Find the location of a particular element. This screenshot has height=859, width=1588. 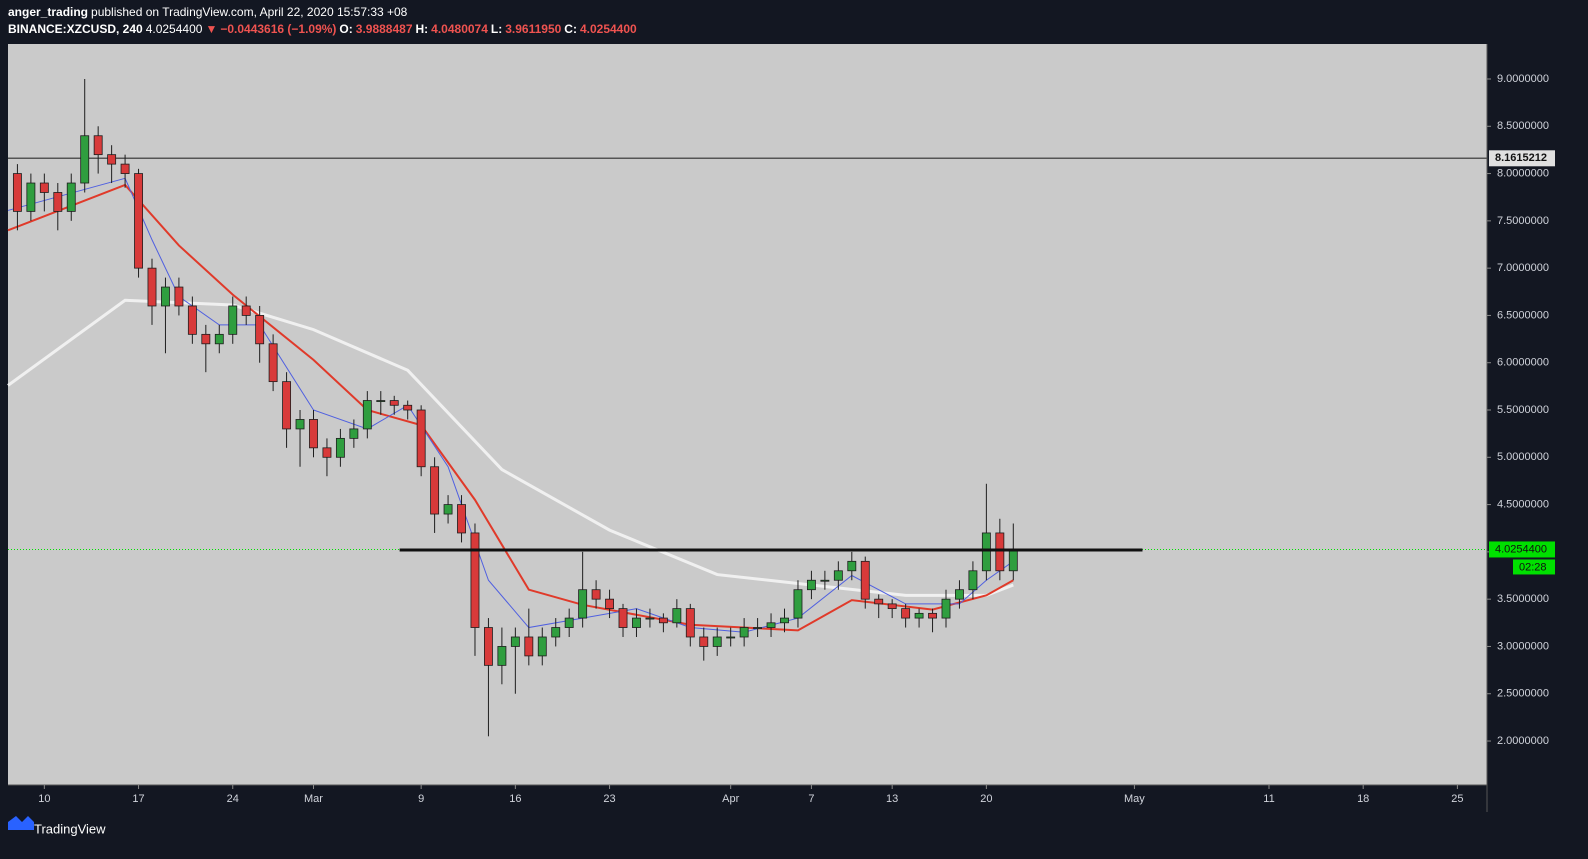

o-label: O: is located at coordinates (346, 29).